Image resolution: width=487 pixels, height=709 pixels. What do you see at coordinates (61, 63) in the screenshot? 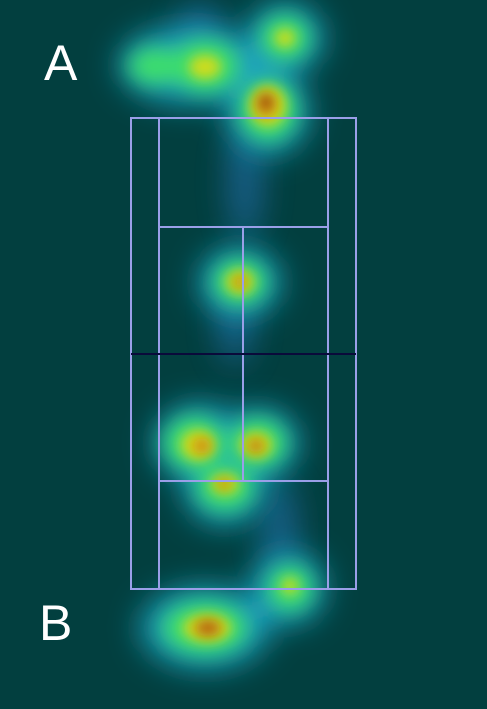
I see `player-a-label: A` at bounding box center [61, 63].